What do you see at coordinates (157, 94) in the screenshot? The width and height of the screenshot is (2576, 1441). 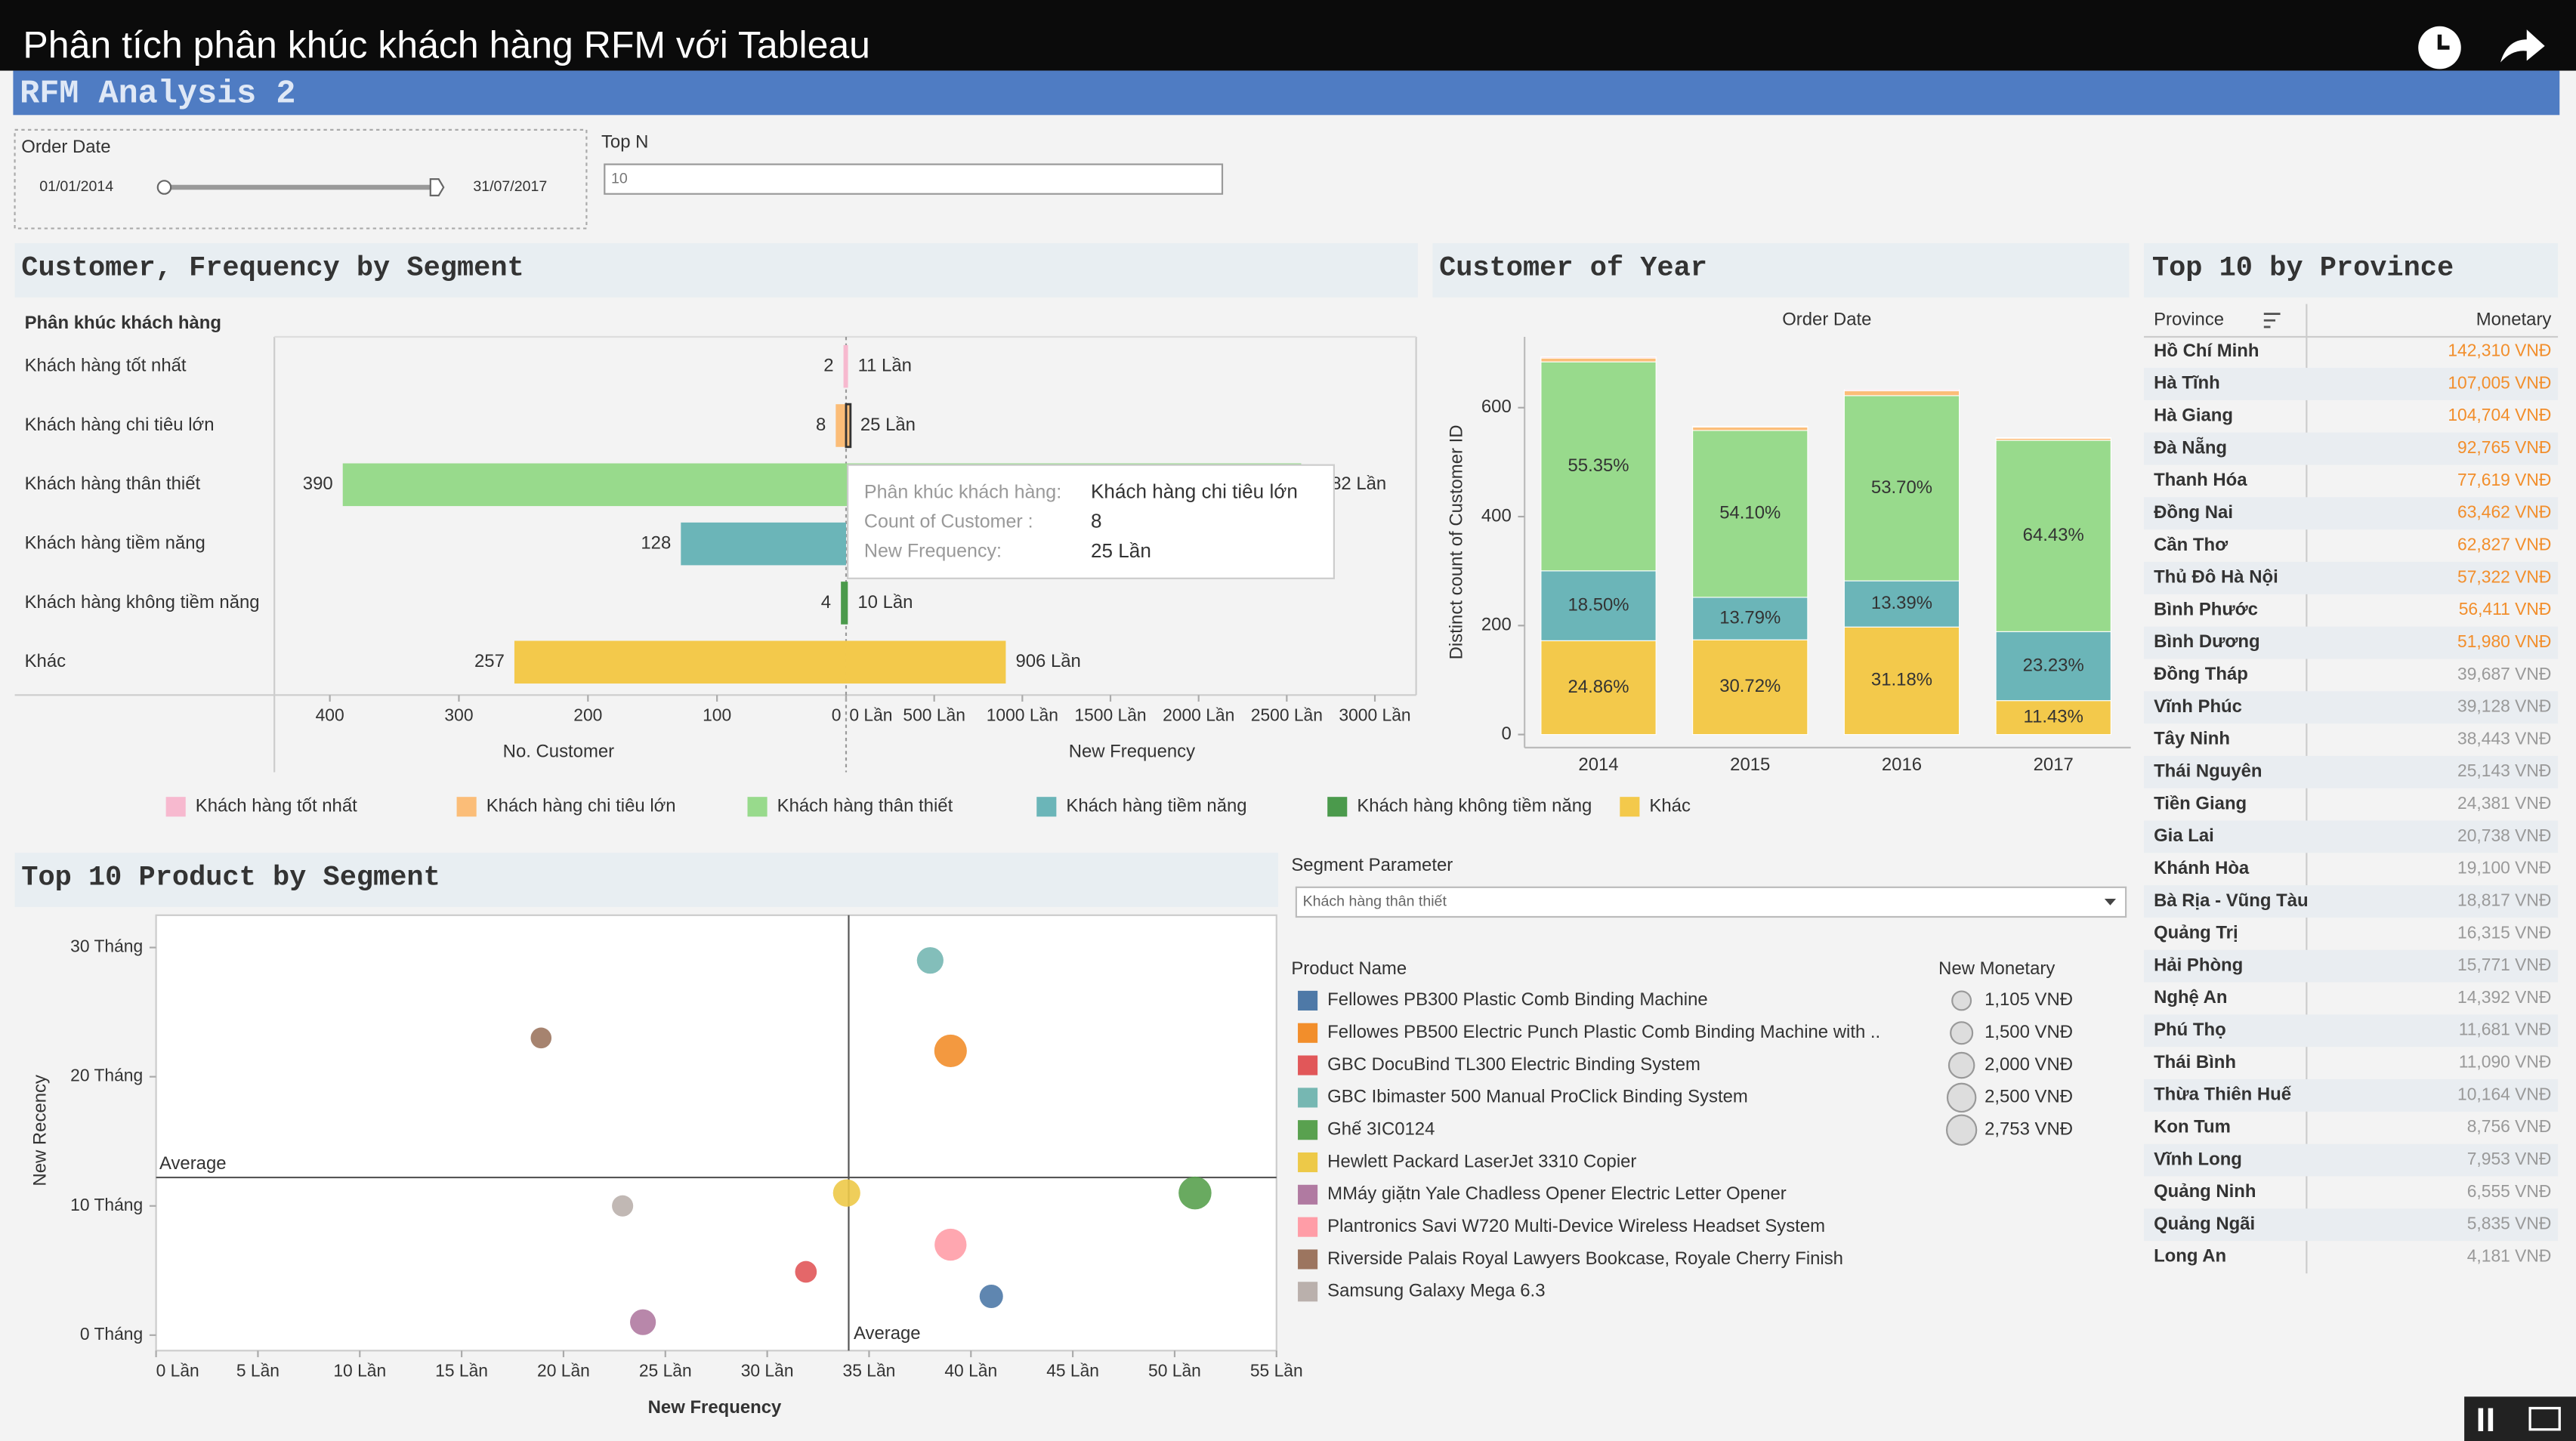 I see `dashboard-title: RFM Analysis 2` at bounding box center [157, 94].